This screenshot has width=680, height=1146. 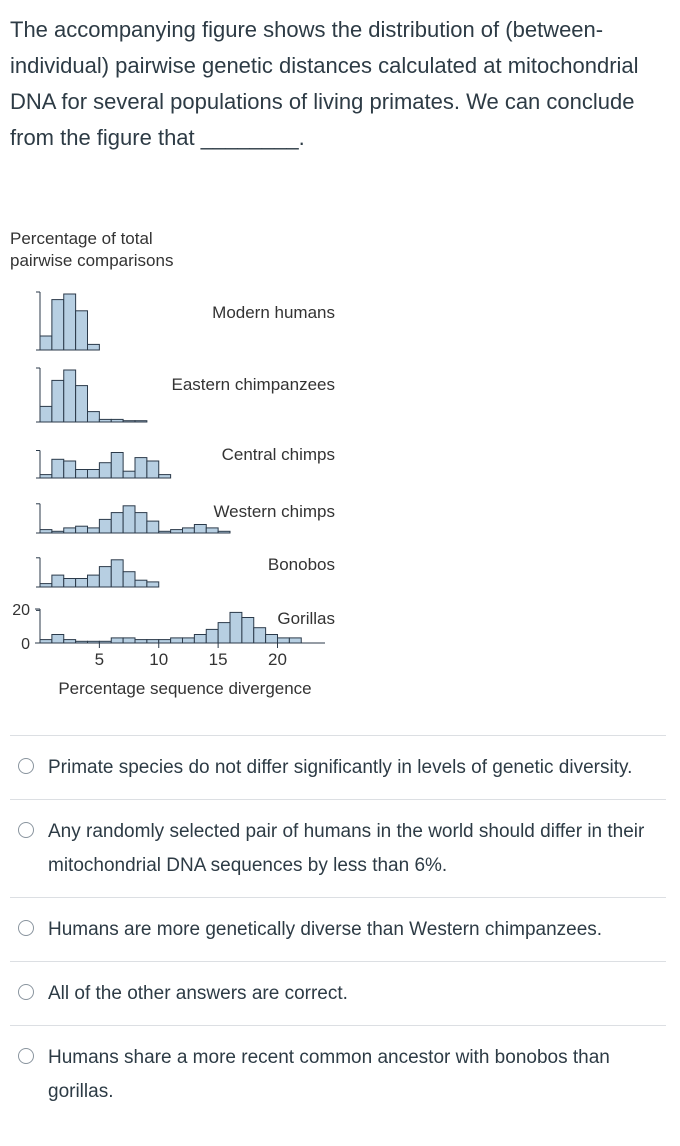 I want to click on series-label: Gorillas, so click(x=306, y=618).